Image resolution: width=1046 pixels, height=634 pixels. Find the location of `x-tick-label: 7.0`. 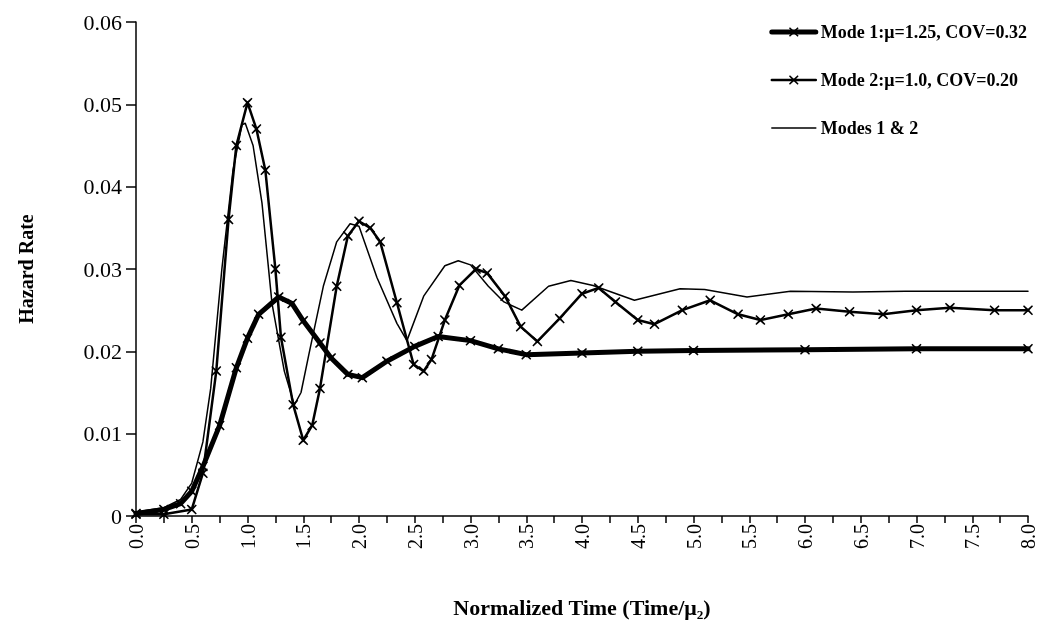

x-tick-label: 7.0 is located at coordinates (916, 536).